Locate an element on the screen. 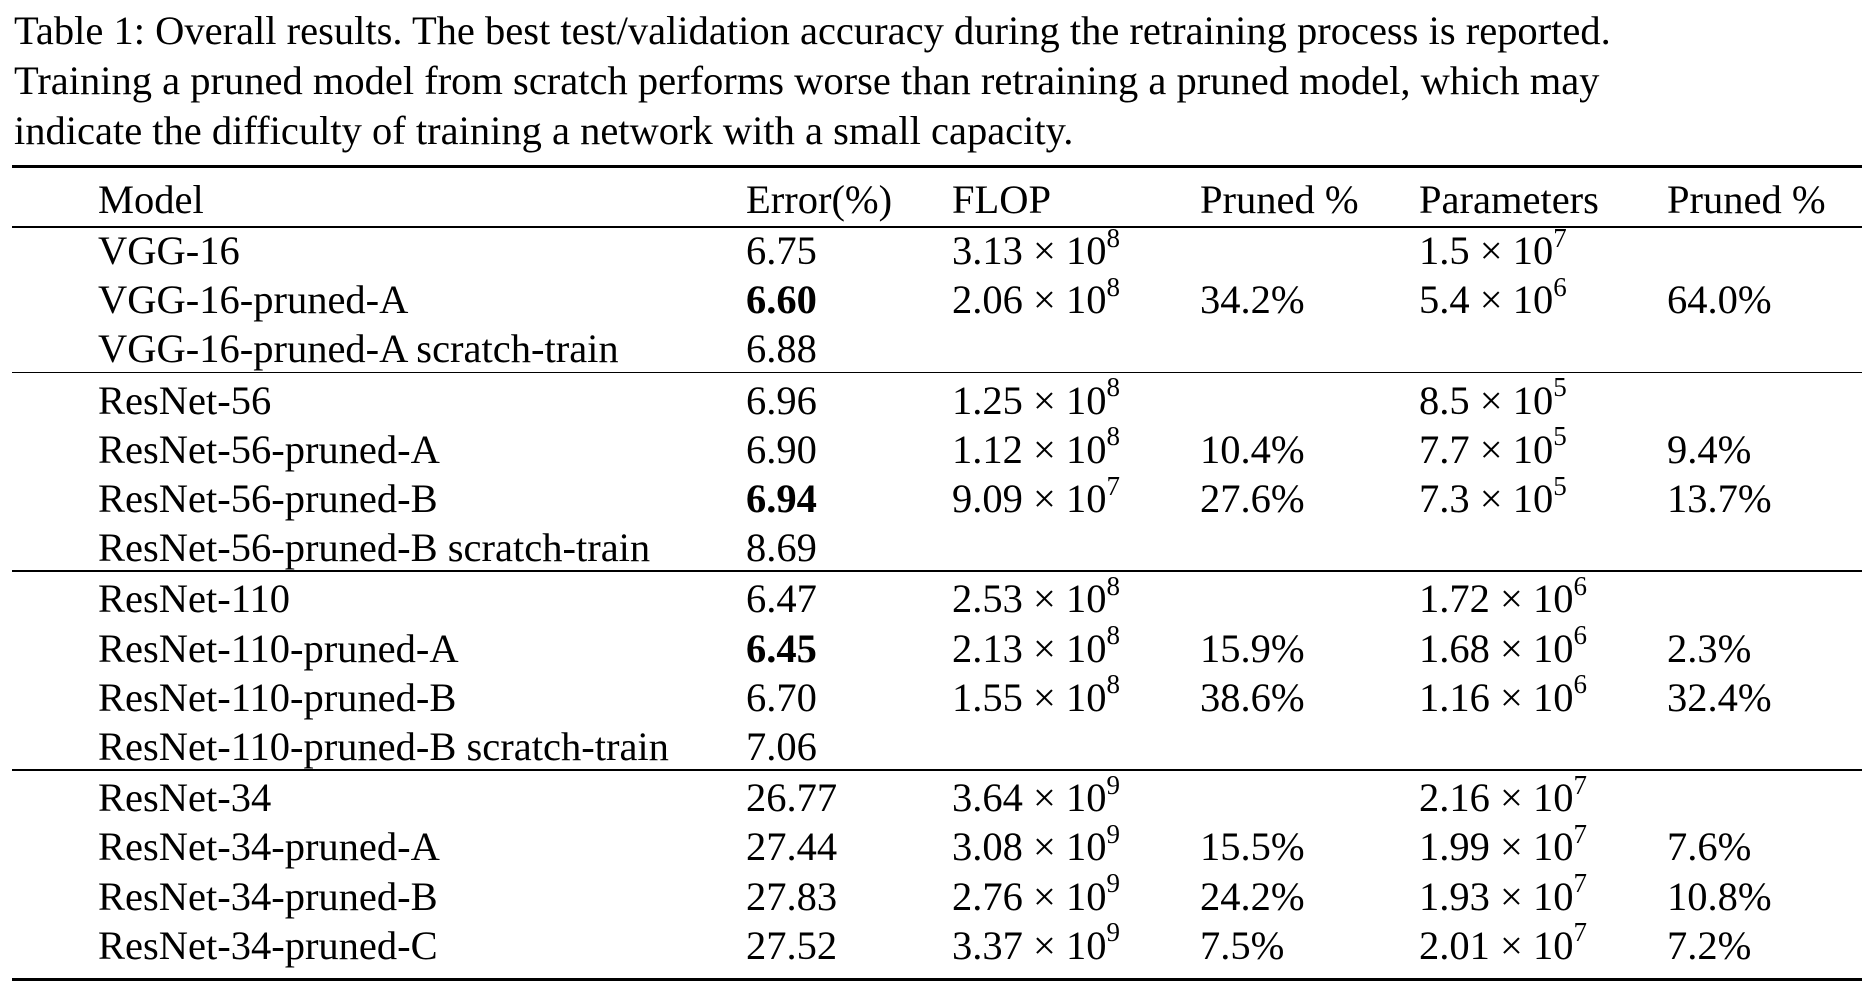 Image resolution: width=1871 pixels, height=998 pixels. table-cell-error: 6.96 is located at coordinates (781, 400).